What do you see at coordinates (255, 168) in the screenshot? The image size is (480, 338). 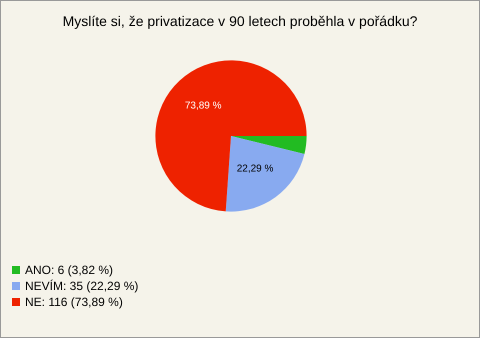 I see `data-label: 22,29 %` at bounding box center [255, 168].